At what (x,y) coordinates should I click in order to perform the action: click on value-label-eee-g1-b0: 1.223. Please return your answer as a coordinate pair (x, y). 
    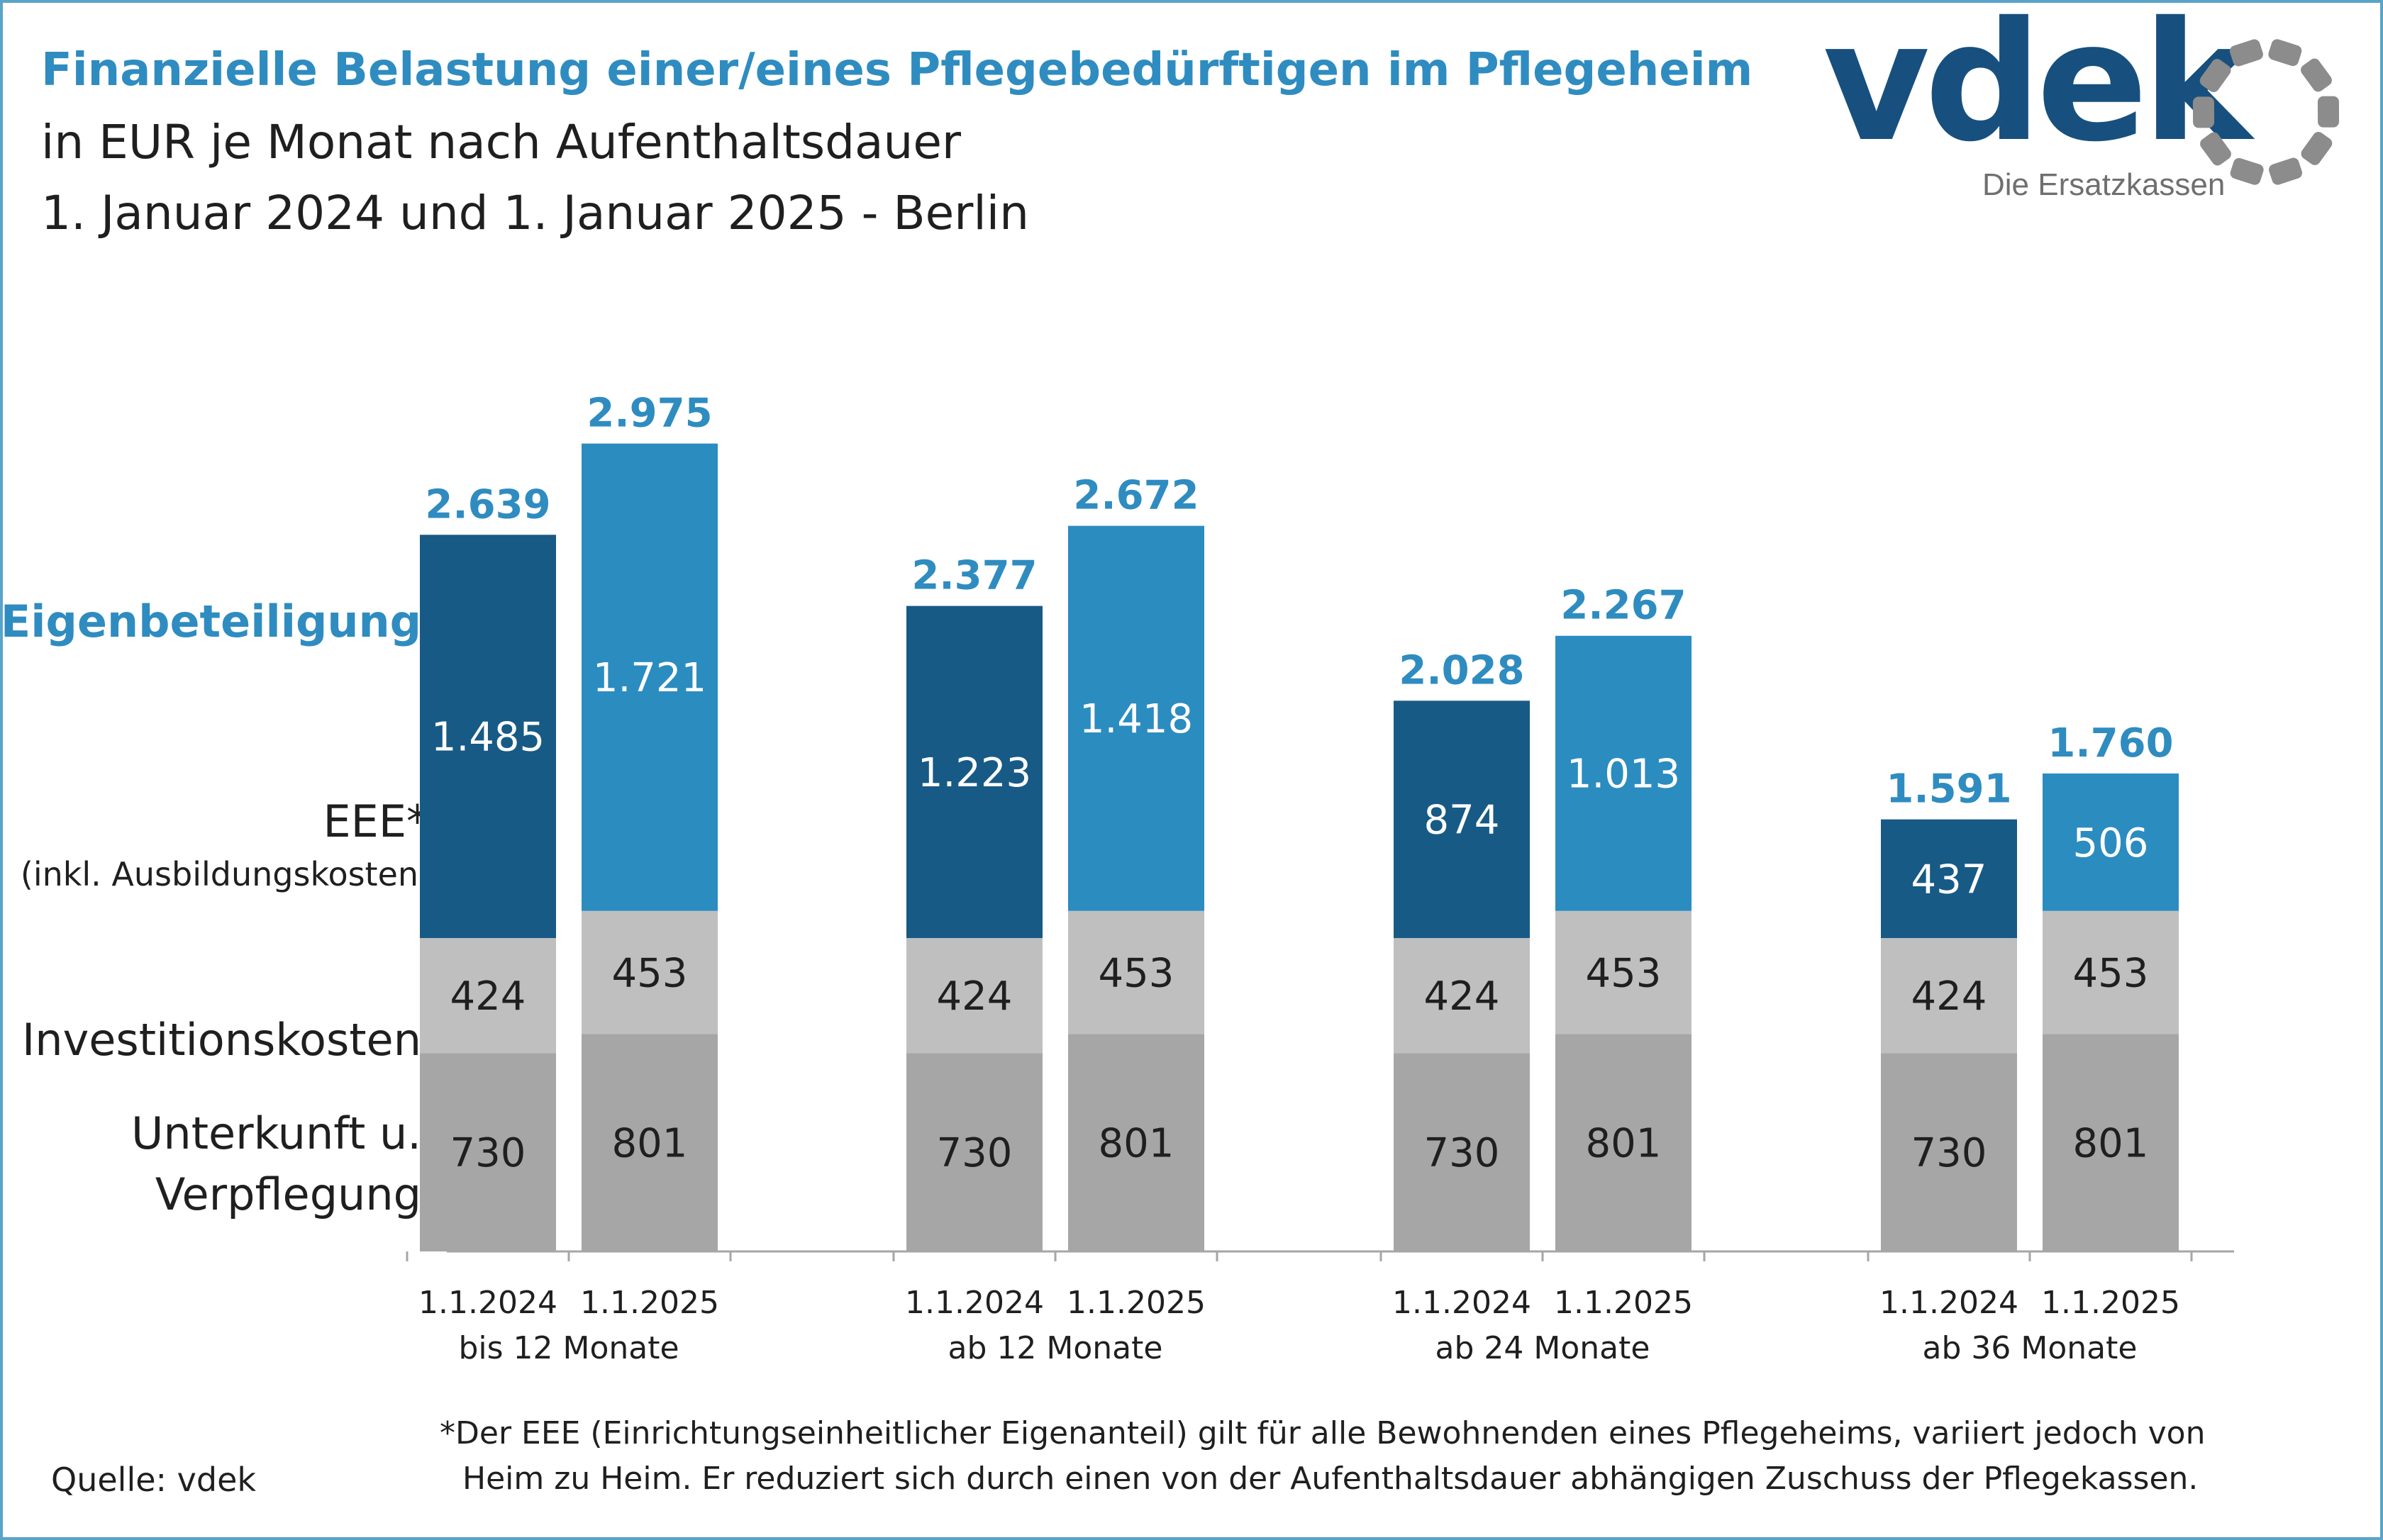
    Looking at the image, I should click on (974, 773).